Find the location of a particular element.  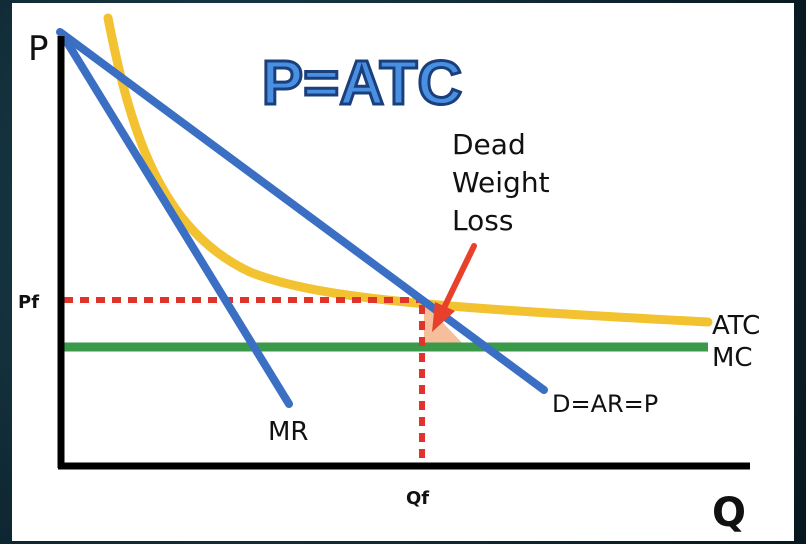

mr-label: MR is located at coordinates (288, 432).